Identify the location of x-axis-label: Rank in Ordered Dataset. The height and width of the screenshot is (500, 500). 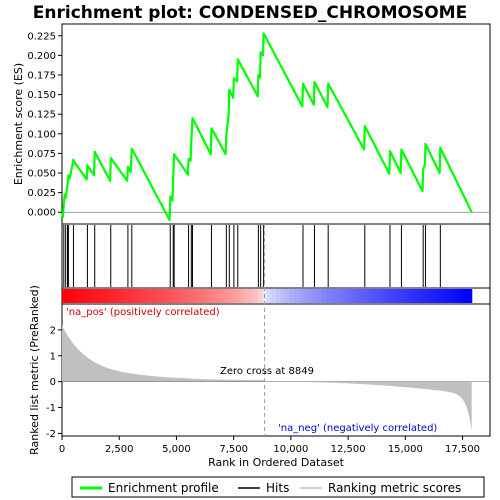
(276, 462).